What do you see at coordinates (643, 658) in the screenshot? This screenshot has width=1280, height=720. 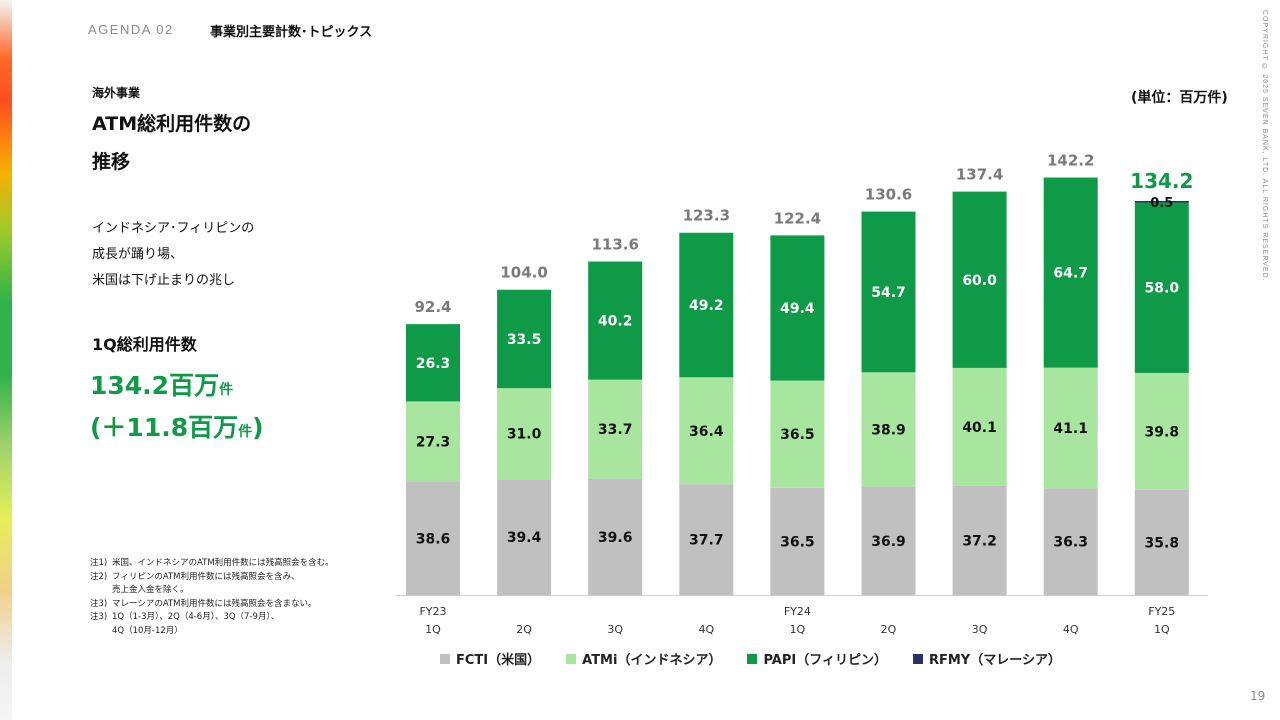 I see `legend-item-atmi: ATMi（インドネシア）` at bounding box center [643, 658].